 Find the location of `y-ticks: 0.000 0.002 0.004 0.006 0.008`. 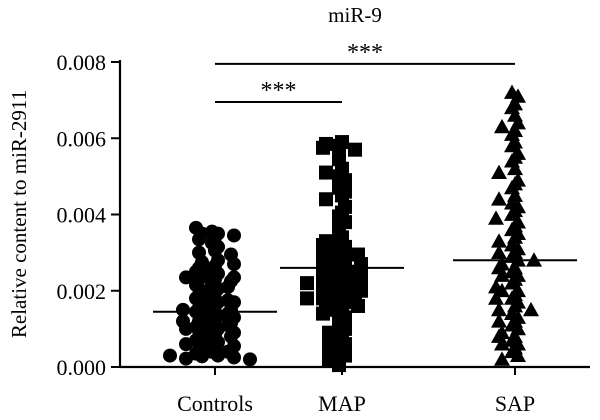

y-ticks: 0.000 0.002 0.004 0.006 0.008 is located at coordinates (88, 215).